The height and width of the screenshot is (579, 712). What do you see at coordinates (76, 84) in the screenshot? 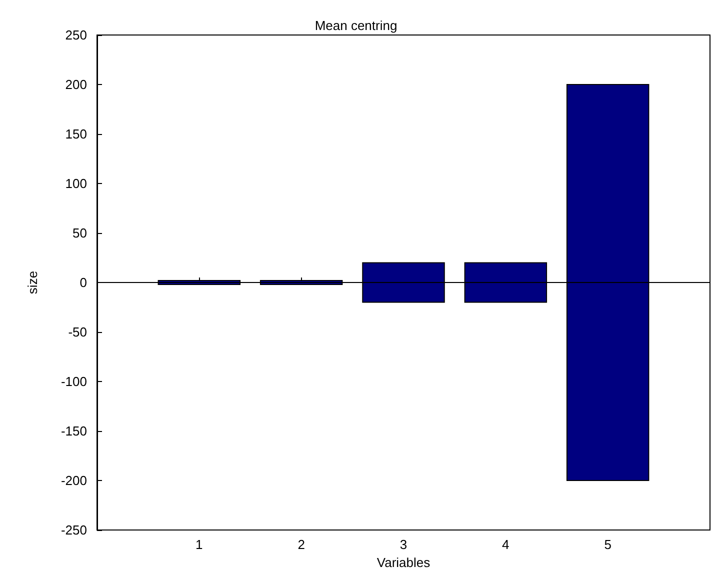
I see `y-tick-label: 200` at bounding box center [76, 84].